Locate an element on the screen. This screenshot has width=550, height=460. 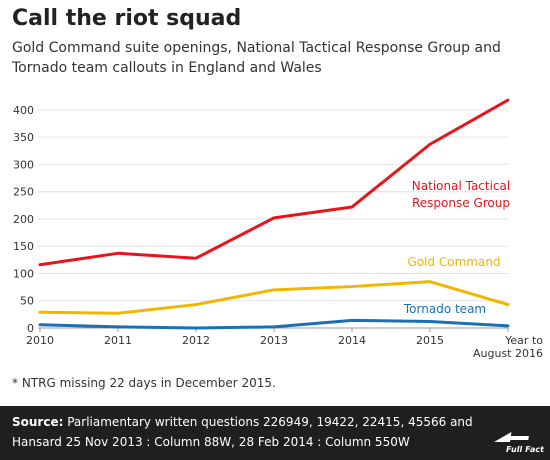
x-tick-label: 2012 is located at coordinates (196, 340).